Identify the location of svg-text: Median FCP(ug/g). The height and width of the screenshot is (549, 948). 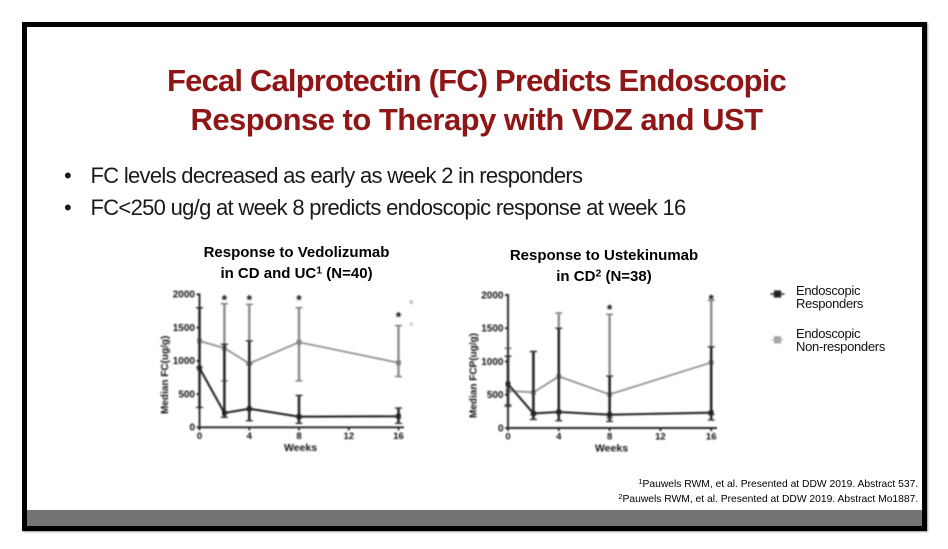
(474, 375).